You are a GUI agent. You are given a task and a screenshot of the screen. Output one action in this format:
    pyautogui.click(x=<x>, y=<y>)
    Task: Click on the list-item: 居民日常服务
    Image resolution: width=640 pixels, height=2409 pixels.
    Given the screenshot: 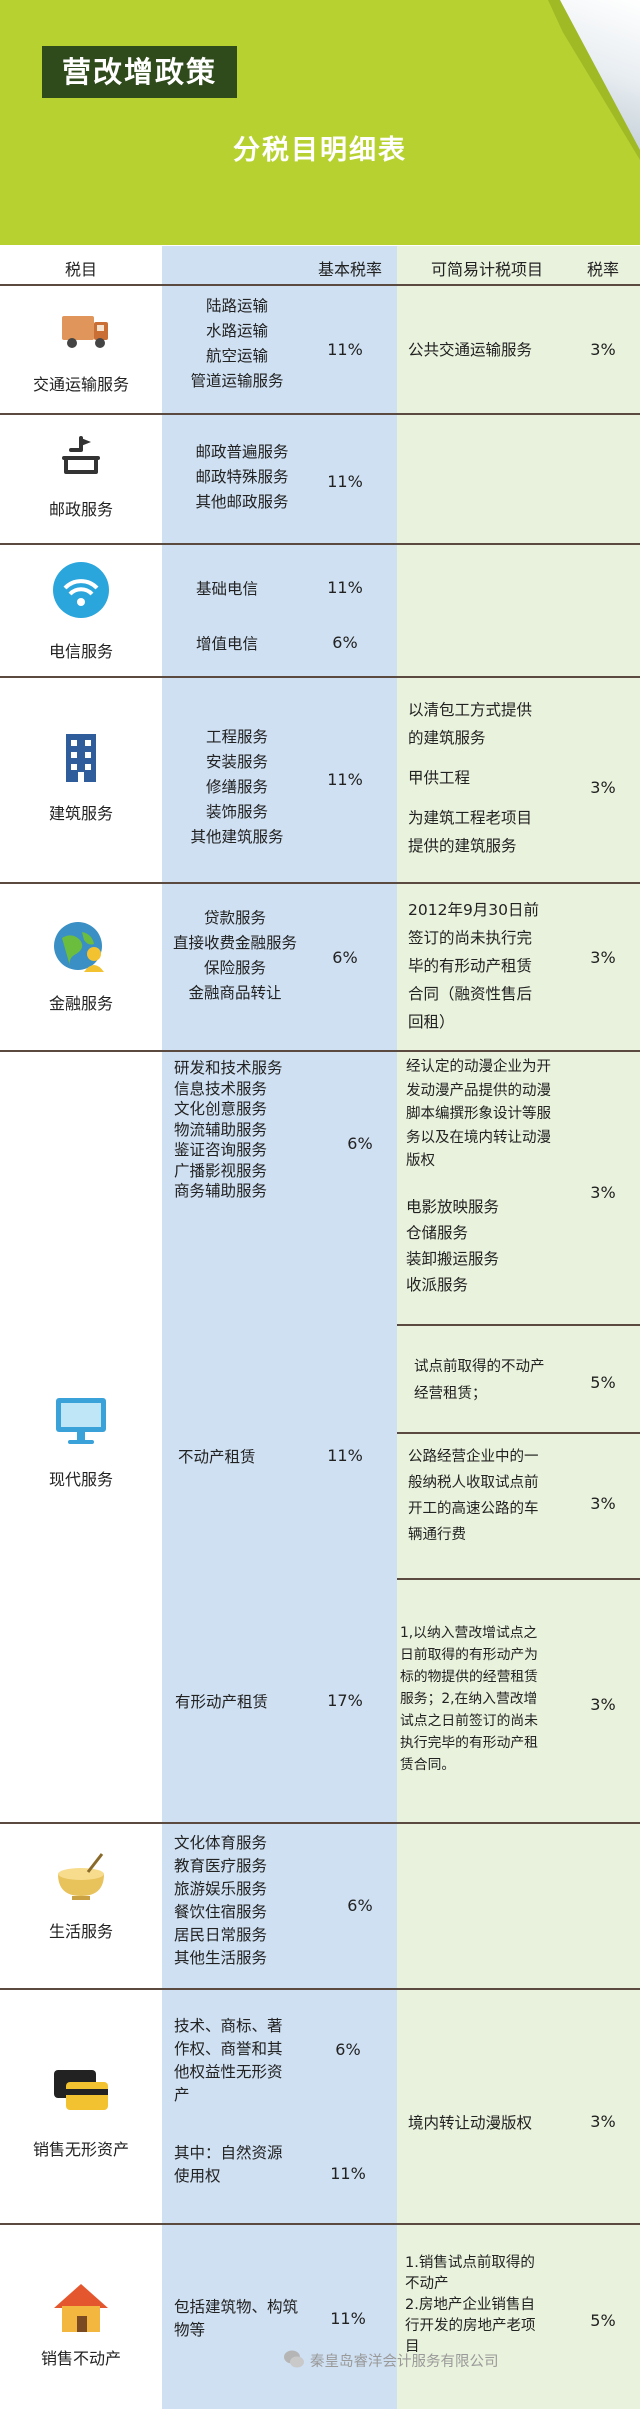 What is the action you would take?
    pyautogui.click(x=221, y=1935)
    